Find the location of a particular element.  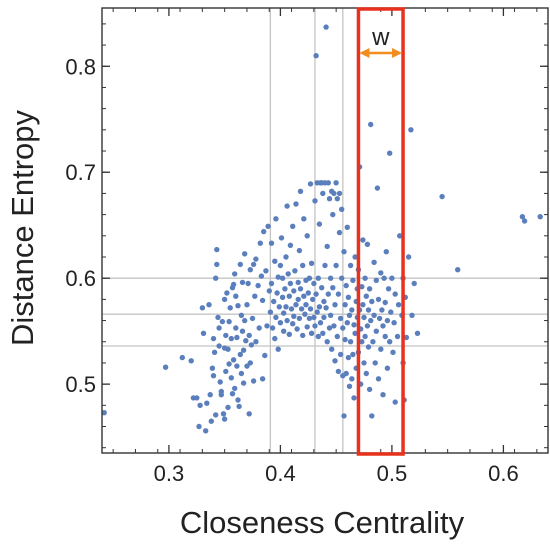

window-arrow-left-head is located at coordinates (364, 53).